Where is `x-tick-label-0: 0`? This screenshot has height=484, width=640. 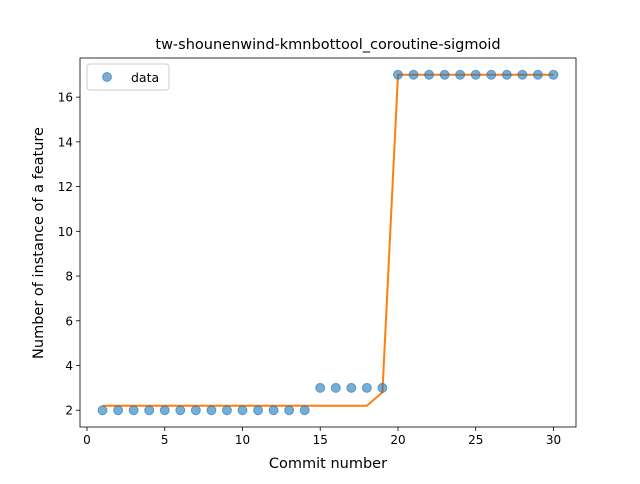 x-tick-label-0: 0 is located at coordinates (87, 440).